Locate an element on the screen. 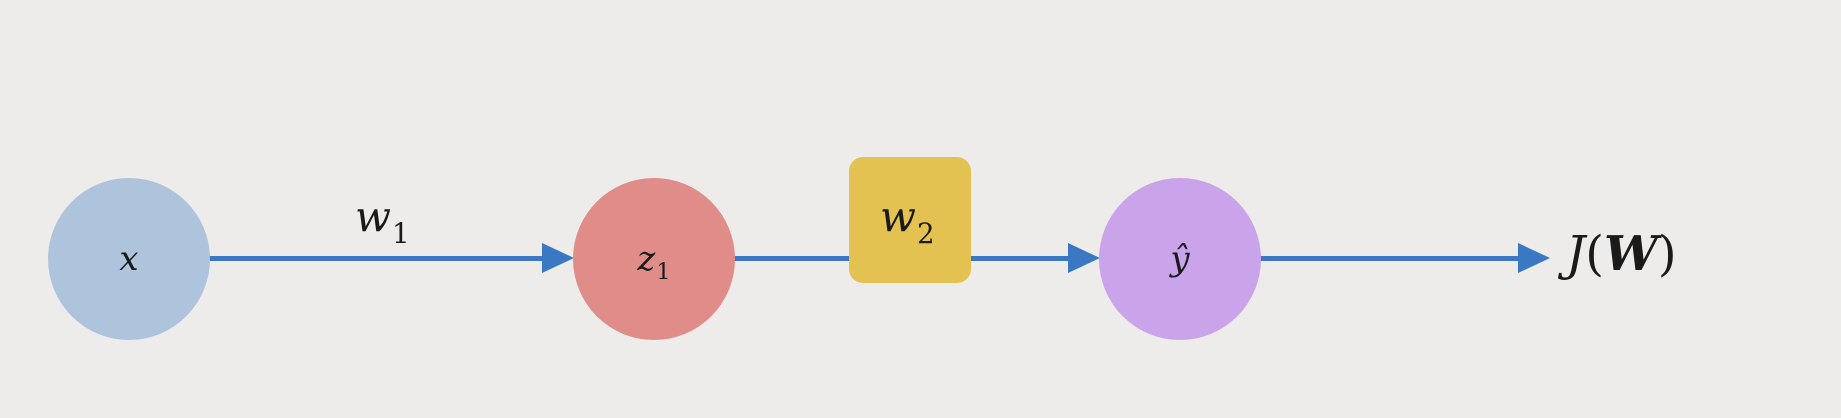  loss-func: J is located at coordinates (1576, 254).